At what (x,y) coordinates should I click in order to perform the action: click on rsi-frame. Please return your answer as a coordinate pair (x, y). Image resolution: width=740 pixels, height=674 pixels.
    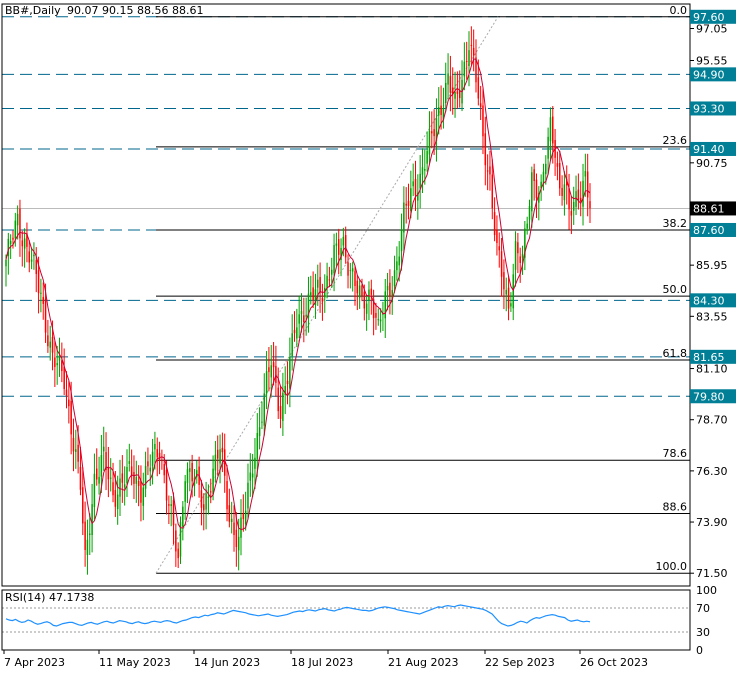
    Looking at the image, I should click on (346, 620).